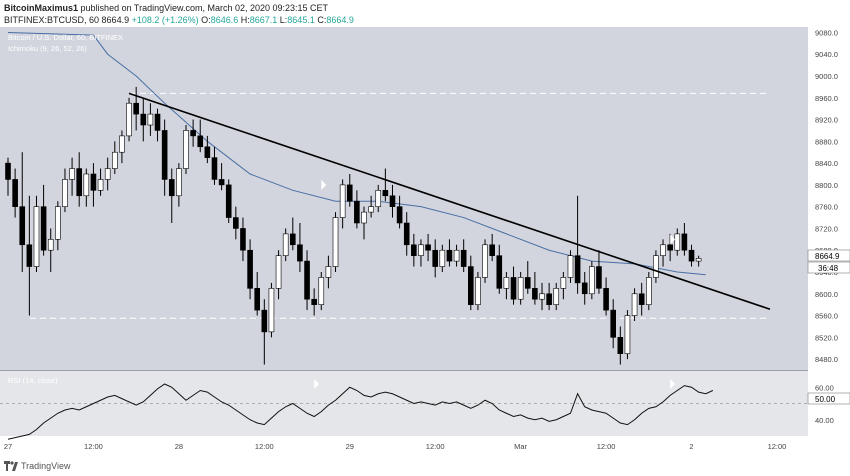  What do you see at coordinates (46, 466) in the screenshot?
I see `brand-name: TradingView` at bounding box center [46, 466].